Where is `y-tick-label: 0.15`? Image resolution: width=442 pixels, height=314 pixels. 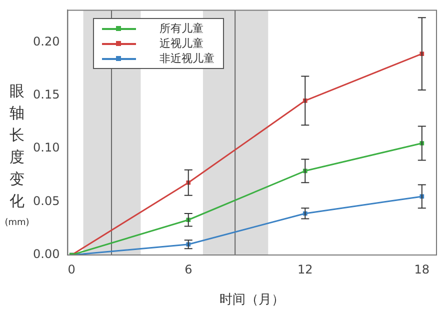 y-tick-label: 0.15 is located at coordinates (46, 94).